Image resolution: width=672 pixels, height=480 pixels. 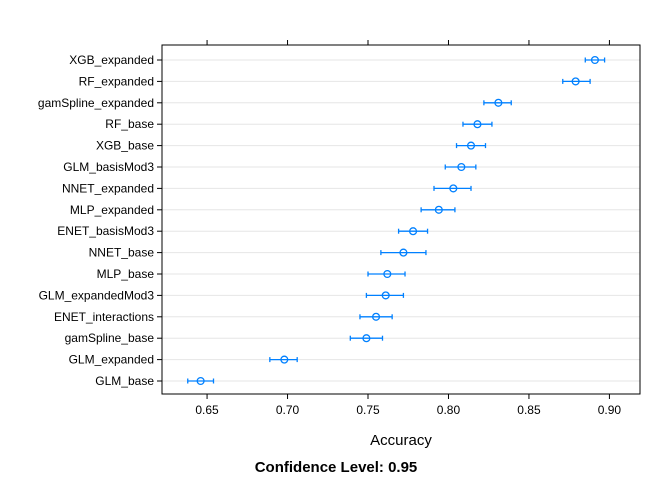 What do you see at coordinates (288, 410) in the screenshot?
I see `x-tick-label: 0.70` at bounding box center [288, 410].